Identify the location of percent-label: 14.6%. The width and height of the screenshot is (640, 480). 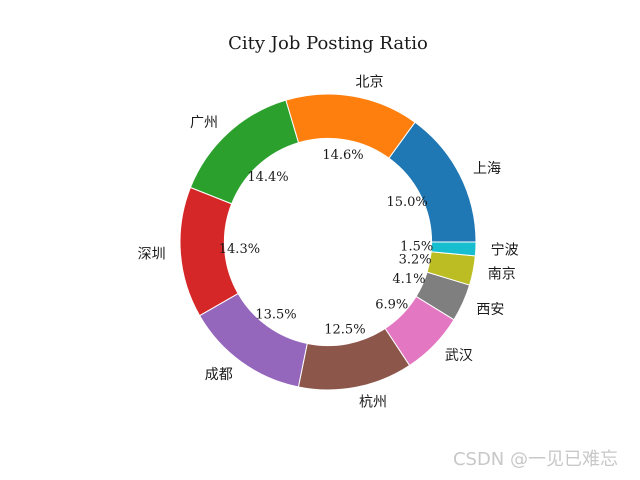
(342, 155).